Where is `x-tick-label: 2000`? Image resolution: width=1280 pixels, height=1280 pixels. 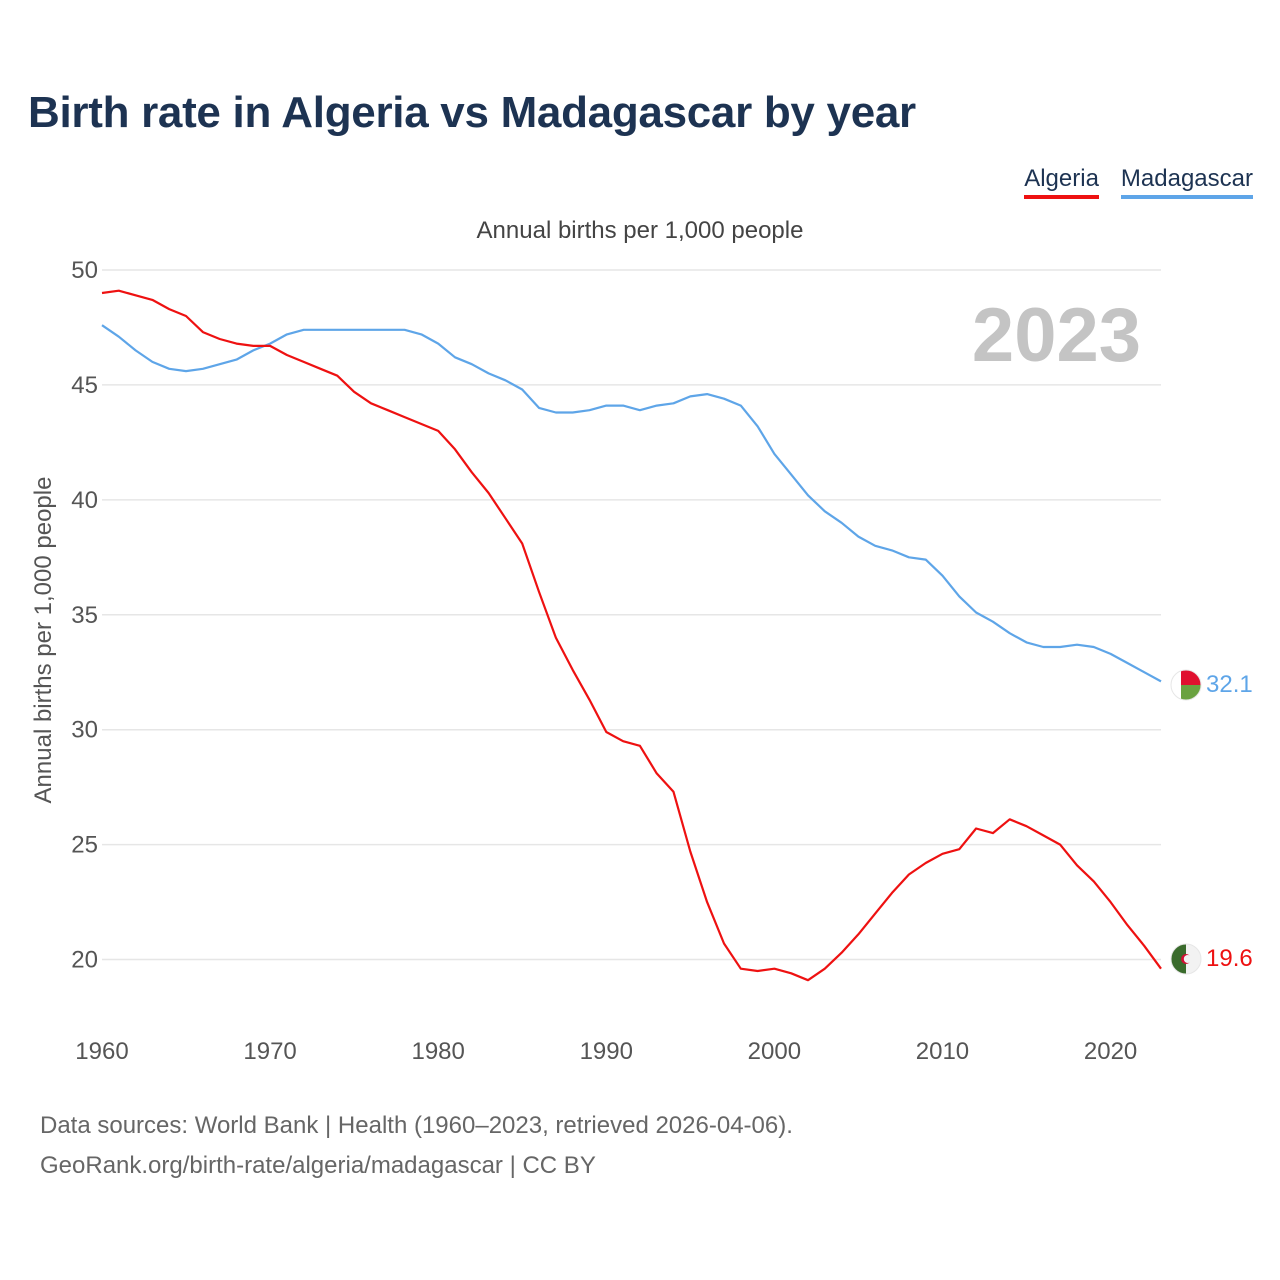 x-tick-label: 2000 is located at coordinates (774, 1051).